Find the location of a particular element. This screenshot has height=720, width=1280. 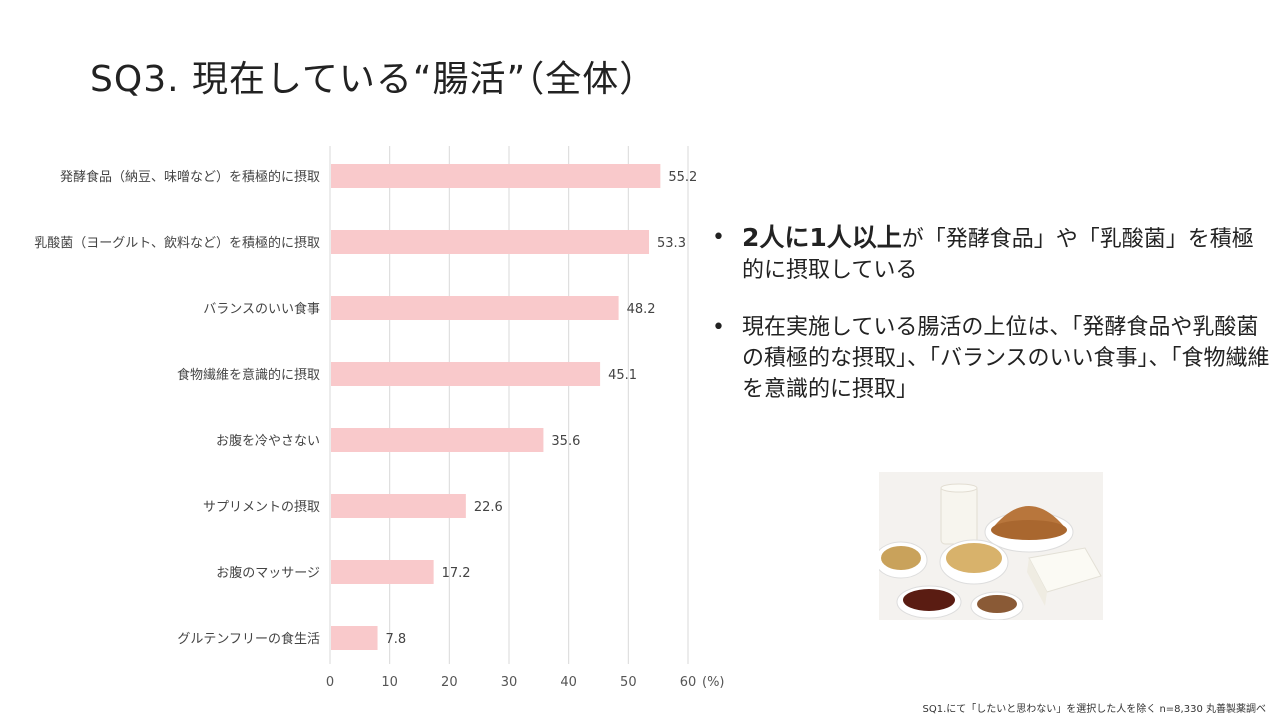

data-label: 7.8 is located at coordinates (396, 639).